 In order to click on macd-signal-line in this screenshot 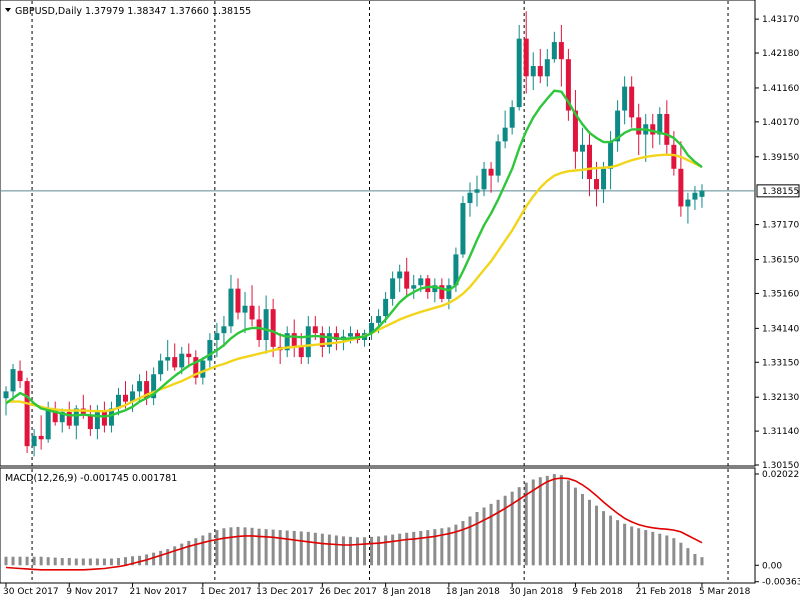, I will do `click(354, 524)`.